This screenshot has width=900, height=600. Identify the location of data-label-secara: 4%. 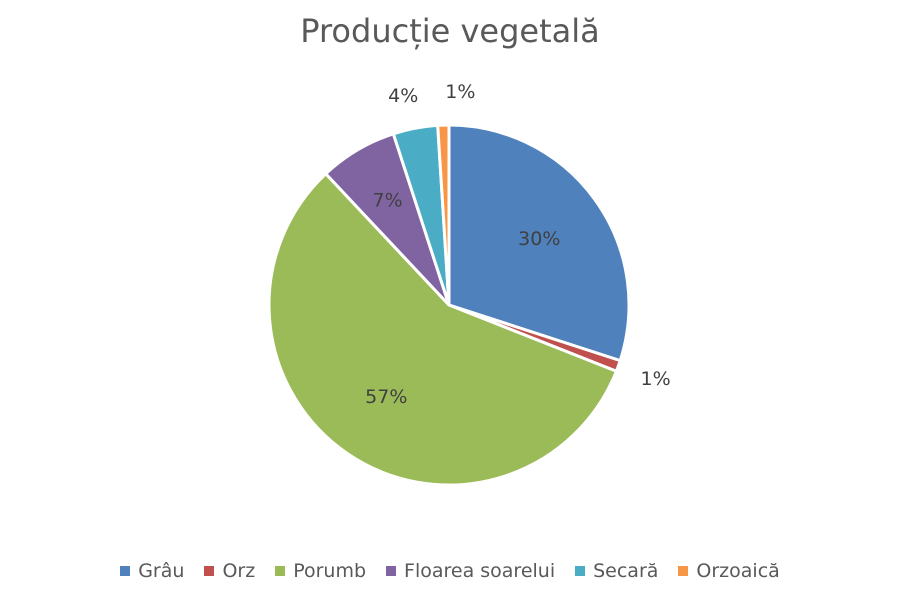
(403, 96).